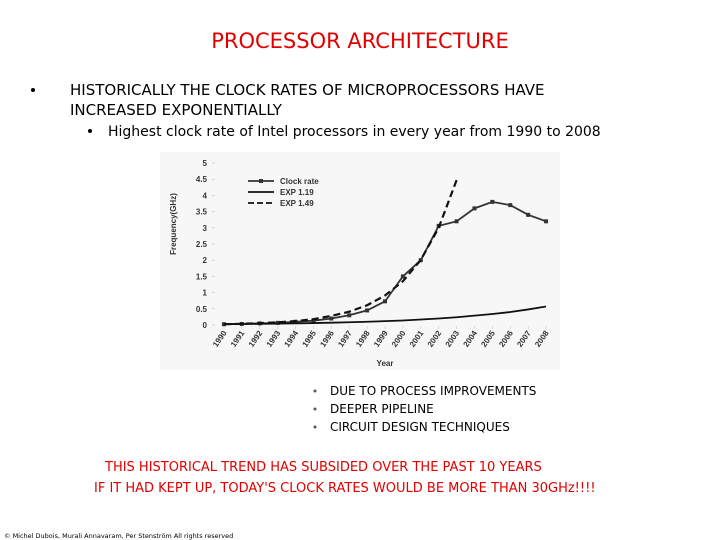 This screenshot has height=540, width=720. What do you see at coordinates (205, 325) in the screenshot?
I see `y-tick-label: 0` at bounding box center [205, 325].